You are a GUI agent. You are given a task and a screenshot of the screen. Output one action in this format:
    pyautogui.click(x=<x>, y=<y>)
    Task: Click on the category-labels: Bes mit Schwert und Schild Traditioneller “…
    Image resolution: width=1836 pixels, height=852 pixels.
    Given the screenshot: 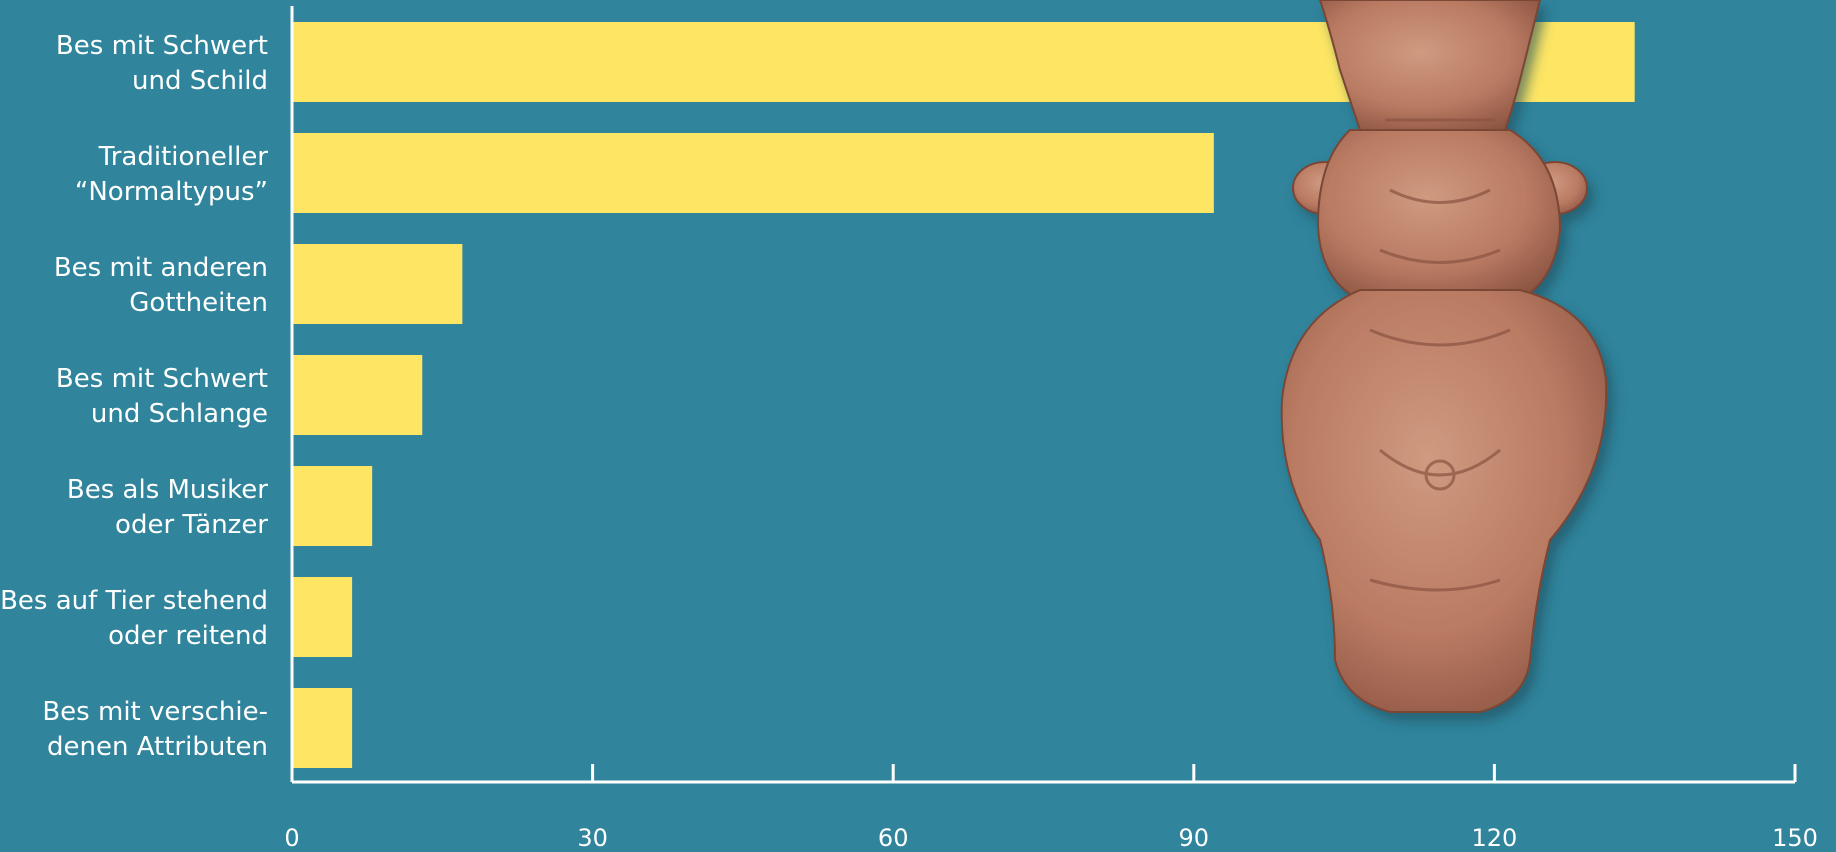 What is the action you would take?
    pyautogui.click(x=134, y=396)
    